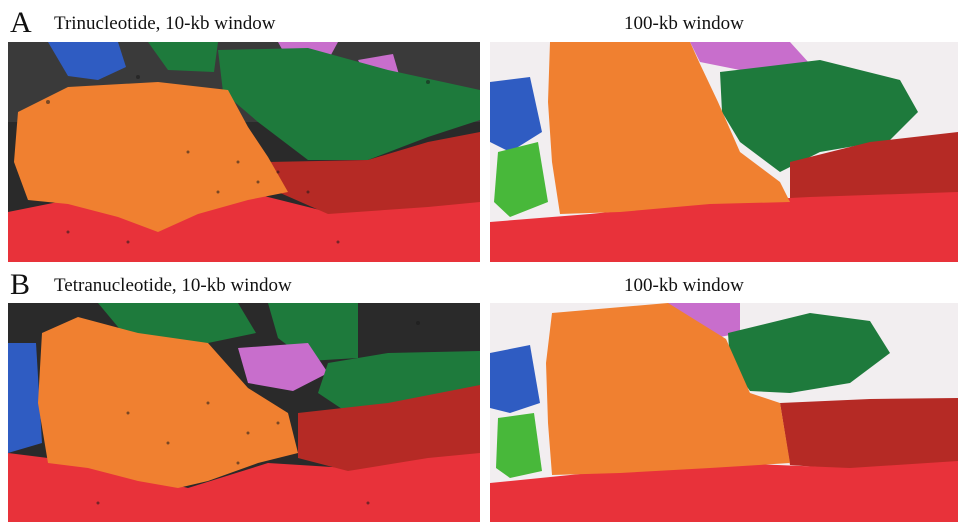 The image size is (958, 522). What do you see at coordinates (684, 23) in the screenshot?
I see `panel-a-right-title: 100-kb window` at bounding box center [684, 23].